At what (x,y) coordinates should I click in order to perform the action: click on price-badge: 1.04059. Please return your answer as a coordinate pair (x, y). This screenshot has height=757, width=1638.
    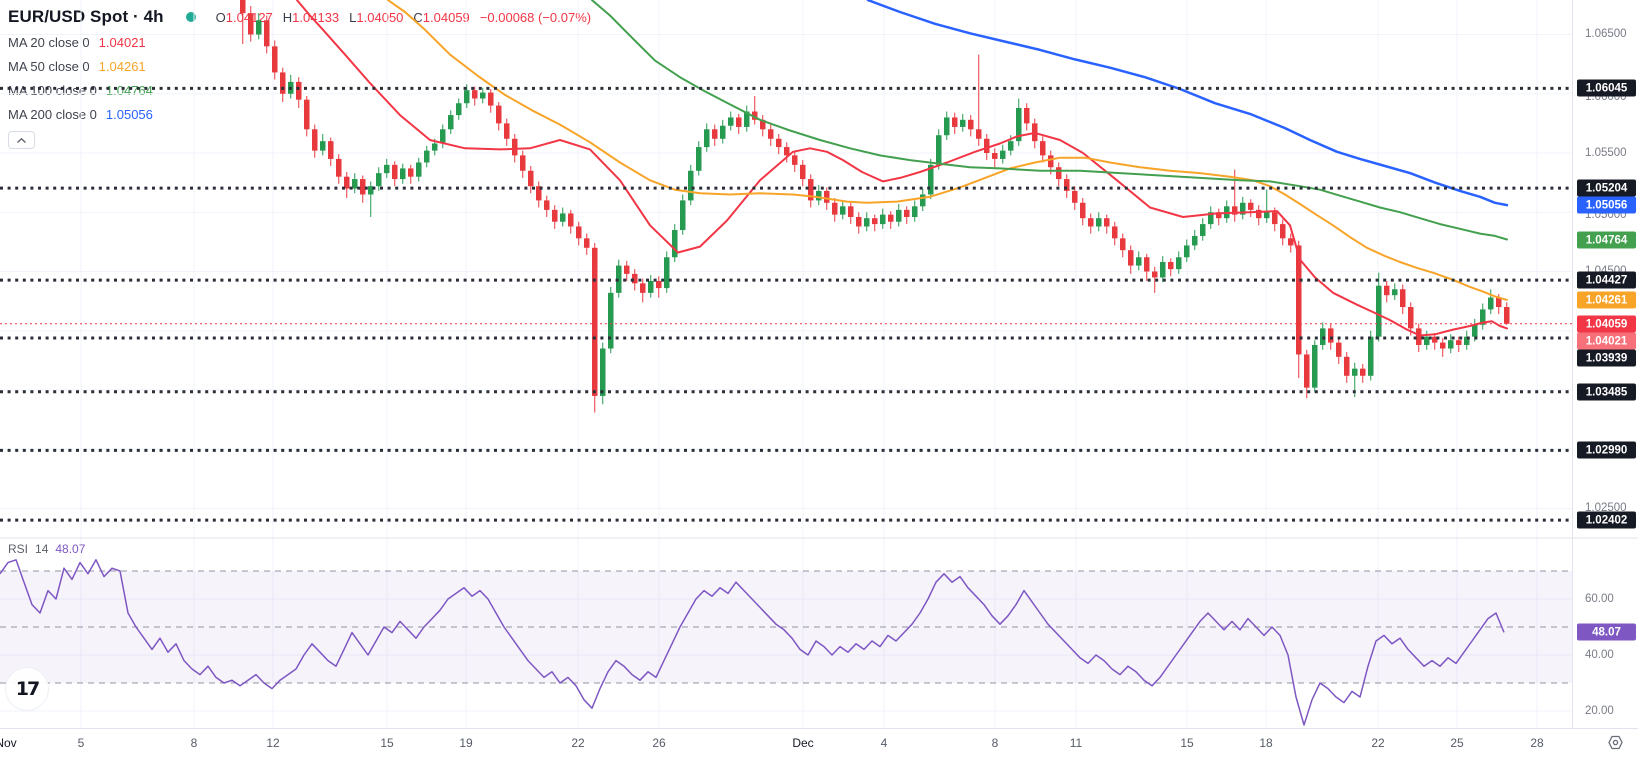
    Looking at the image, I should click on (1606, 324).